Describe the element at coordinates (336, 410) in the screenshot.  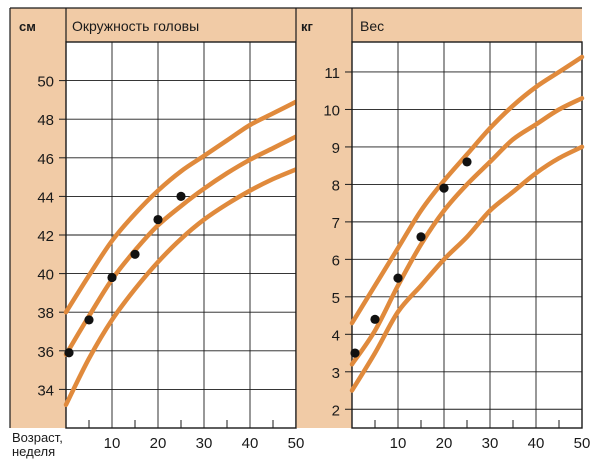
I see `weight-y-tick-label: 2` at that location.